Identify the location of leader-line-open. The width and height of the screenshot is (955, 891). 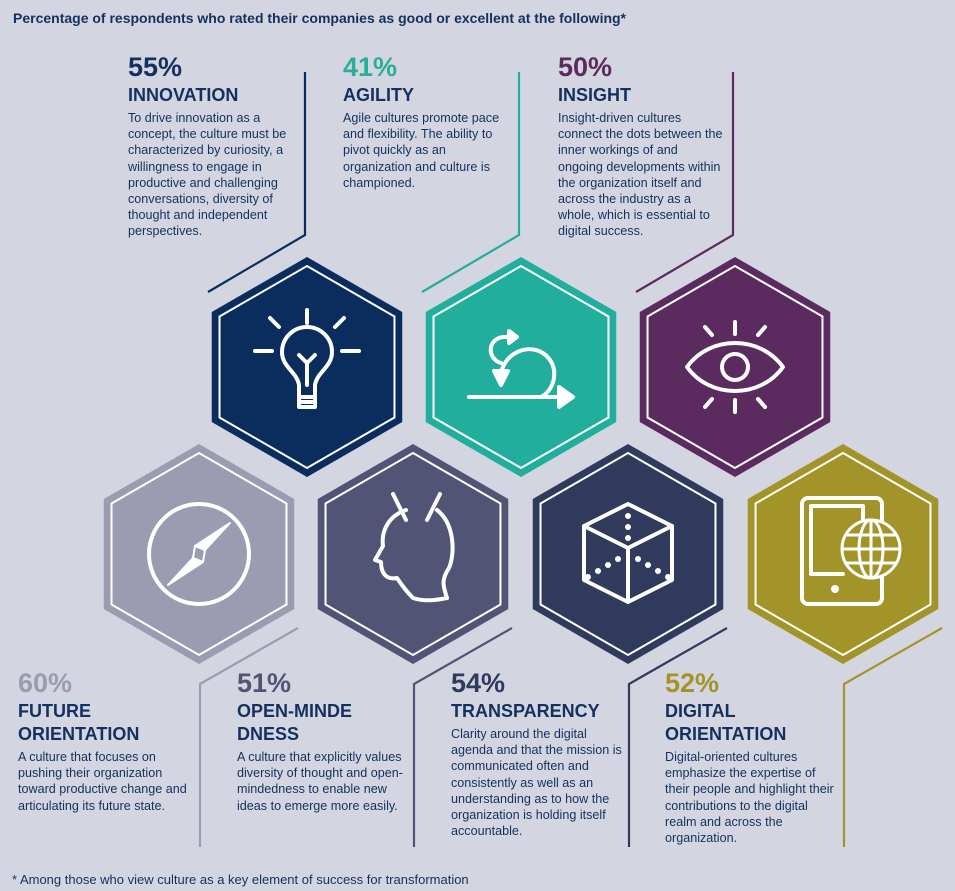
(462, 737).